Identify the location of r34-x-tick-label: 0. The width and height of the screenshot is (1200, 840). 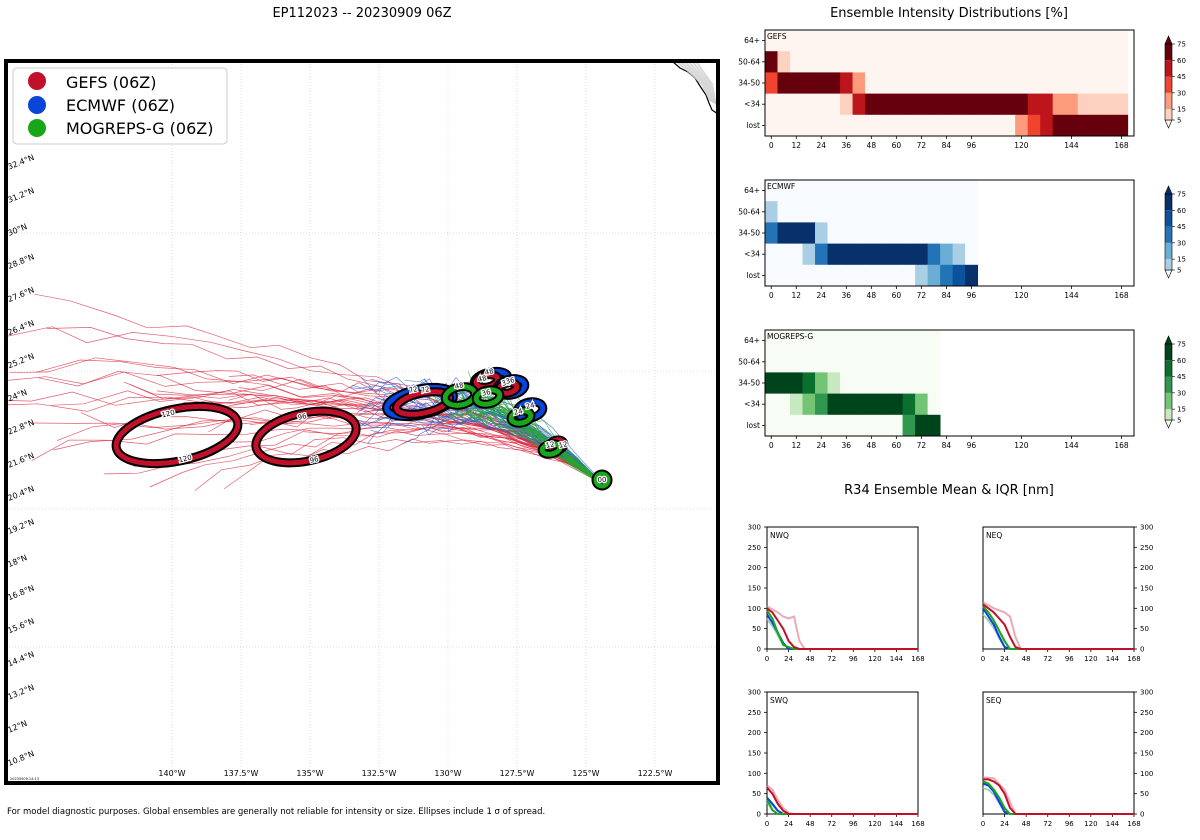
(767, 824).